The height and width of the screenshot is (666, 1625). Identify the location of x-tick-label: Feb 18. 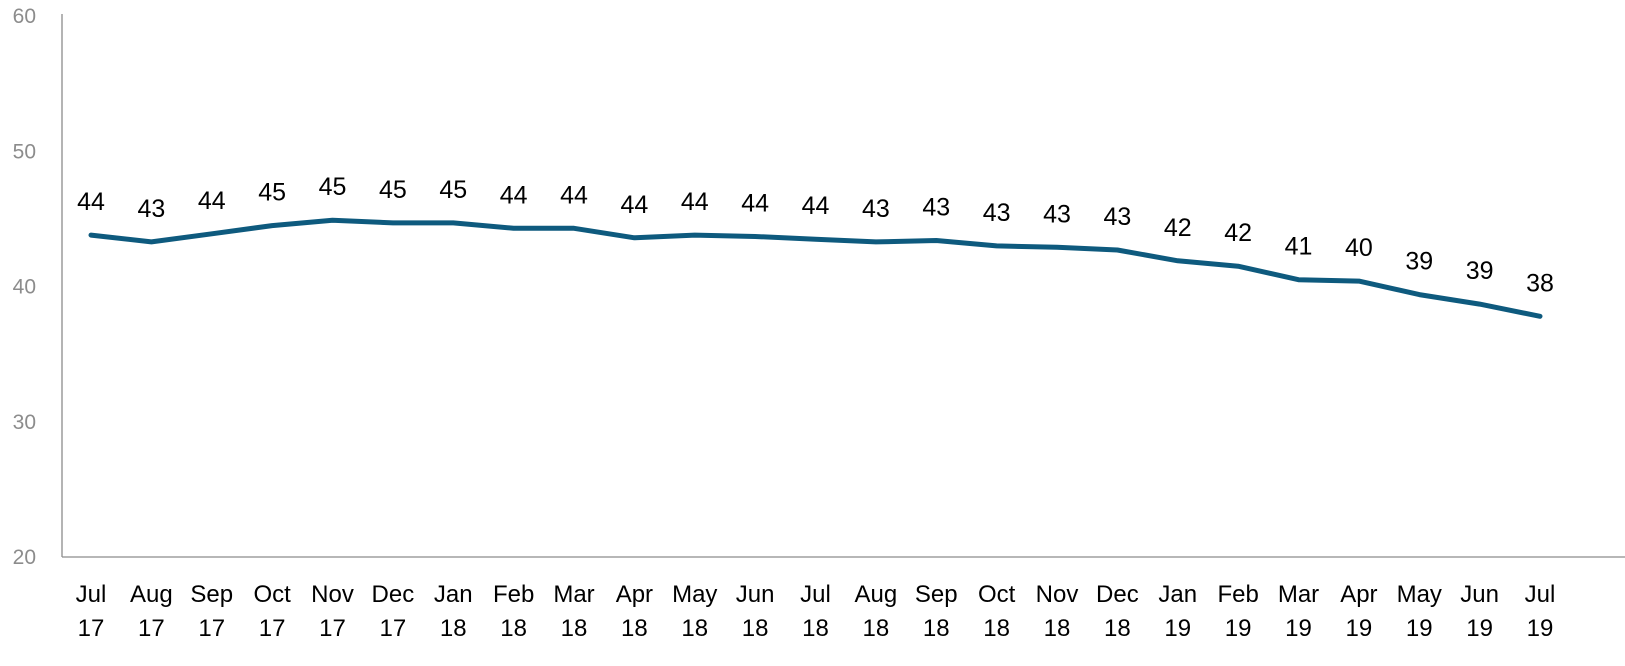
(513, 611).